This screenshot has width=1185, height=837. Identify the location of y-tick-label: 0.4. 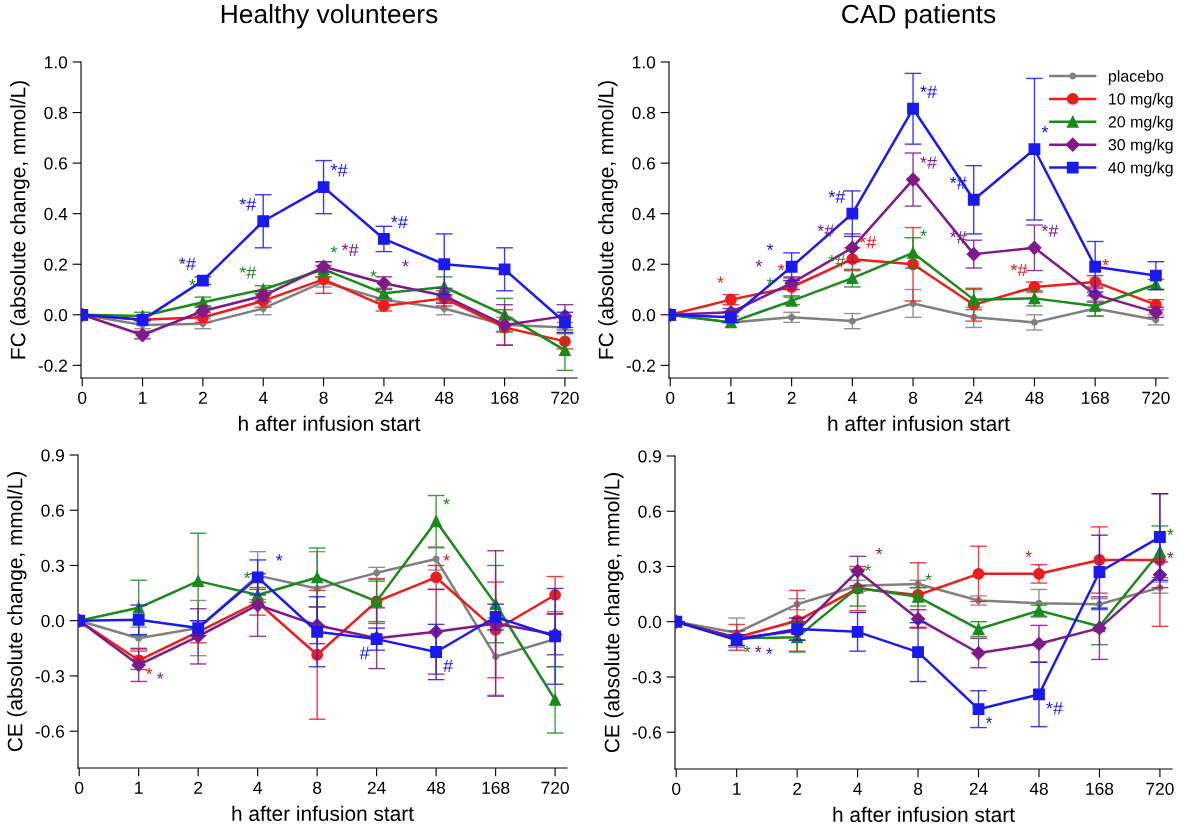
(56, 214).